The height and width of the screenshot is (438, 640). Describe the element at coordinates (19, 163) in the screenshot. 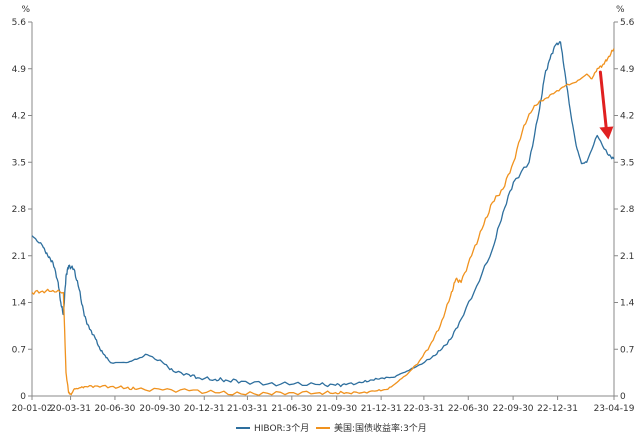

I see `y-tick-left-label: 3.5` at that location.